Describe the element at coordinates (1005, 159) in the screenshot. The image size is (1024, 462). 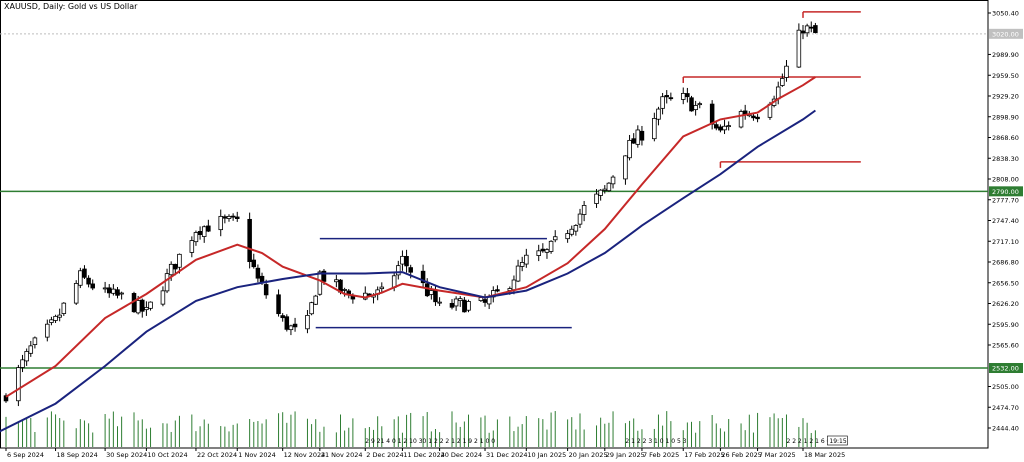
I see `y-tick-label: 2838.30` at that location.